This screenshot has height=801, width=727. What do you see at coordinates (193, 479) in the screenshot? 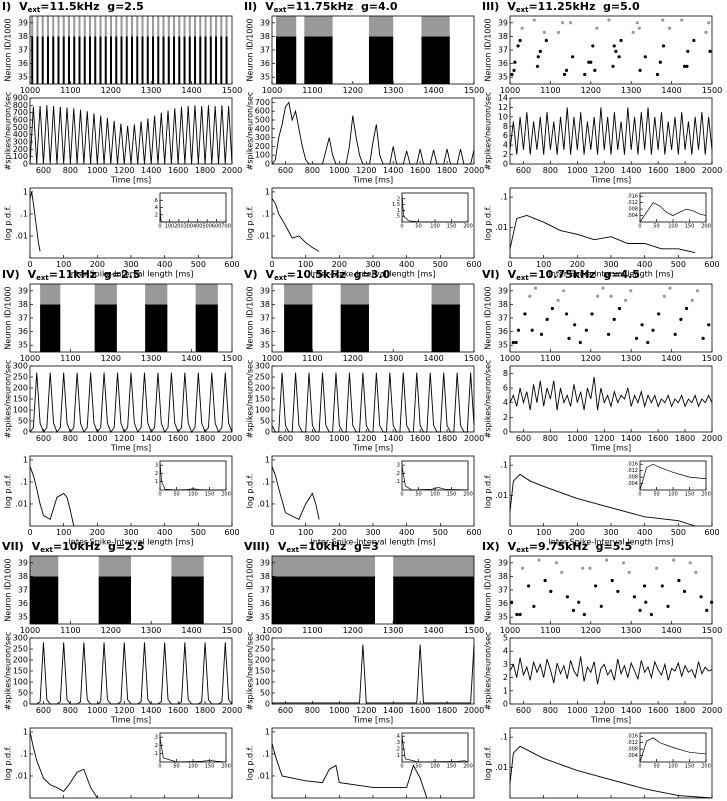
I see `inset: 0 50 100 150 200 1 2 3` at bounding box center [193, 479].